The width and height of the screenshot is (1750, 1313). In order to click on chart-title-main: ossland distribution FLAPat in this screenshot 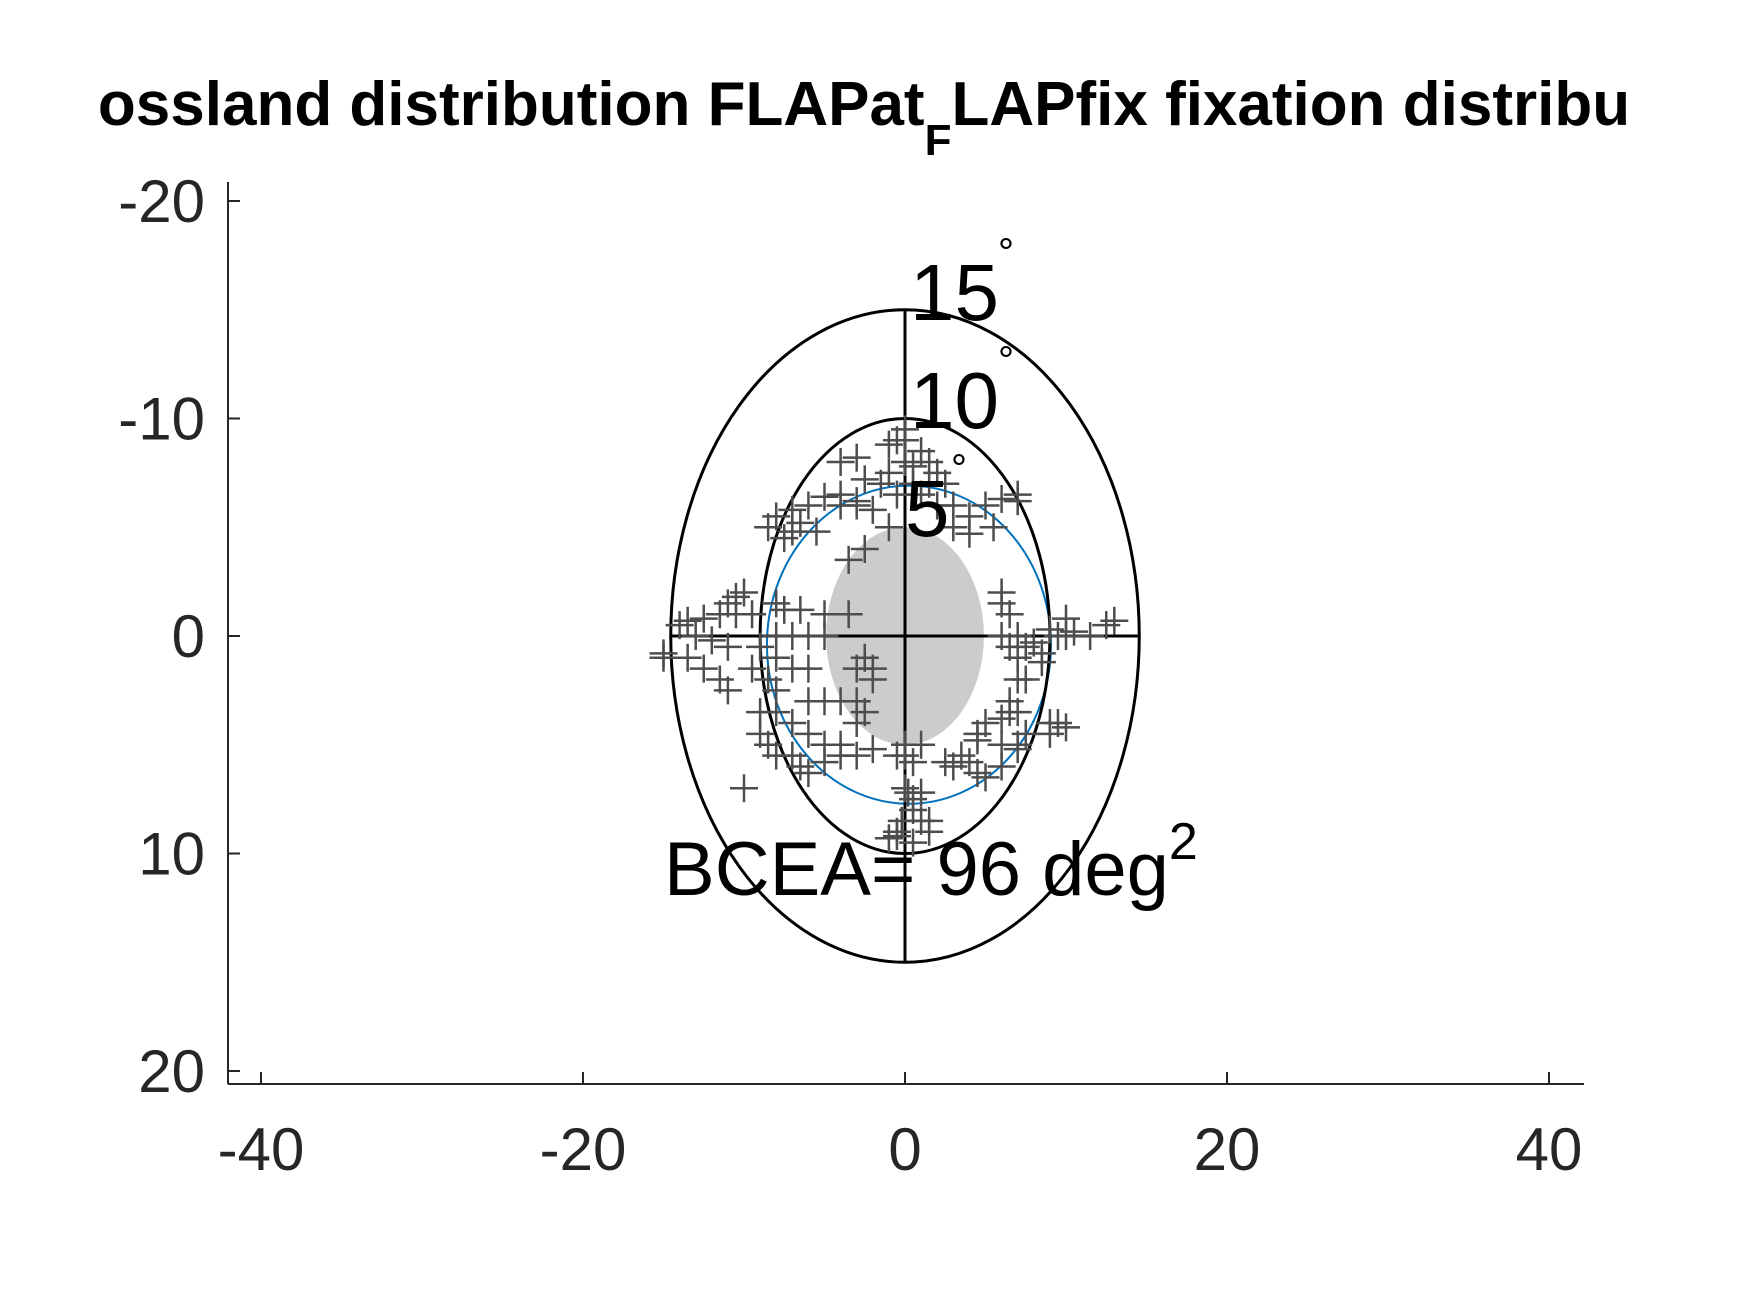, I will do `click(511, 104)`.